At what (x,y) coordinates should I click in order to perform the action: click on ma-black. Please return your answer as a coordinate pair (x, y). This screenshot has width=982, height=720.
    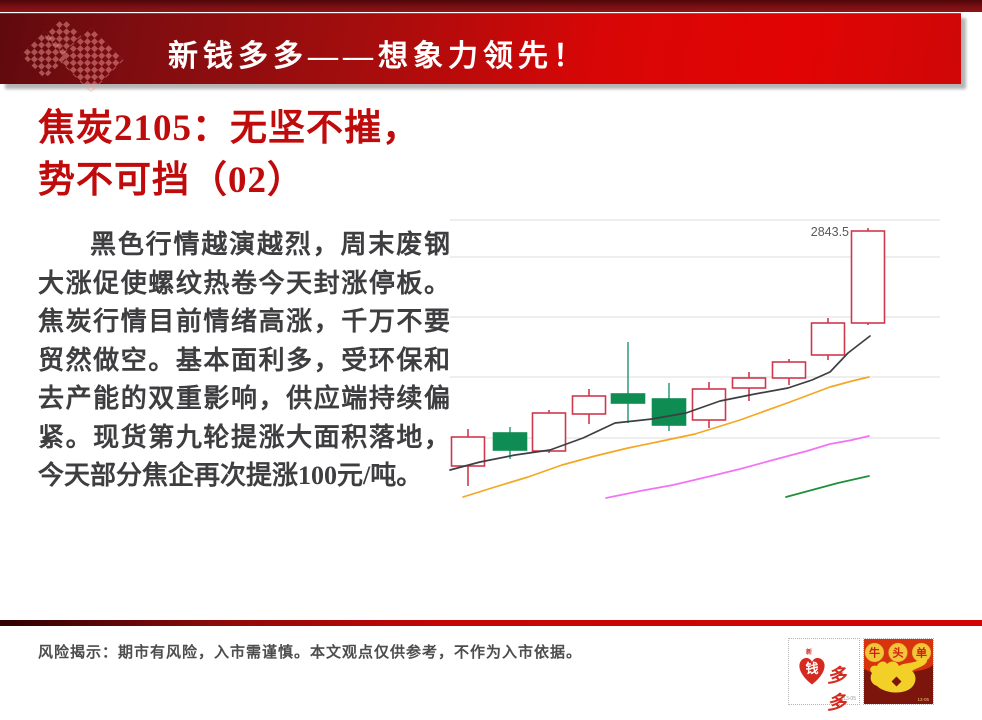
    Looking at the image, I should click on (660, 403).